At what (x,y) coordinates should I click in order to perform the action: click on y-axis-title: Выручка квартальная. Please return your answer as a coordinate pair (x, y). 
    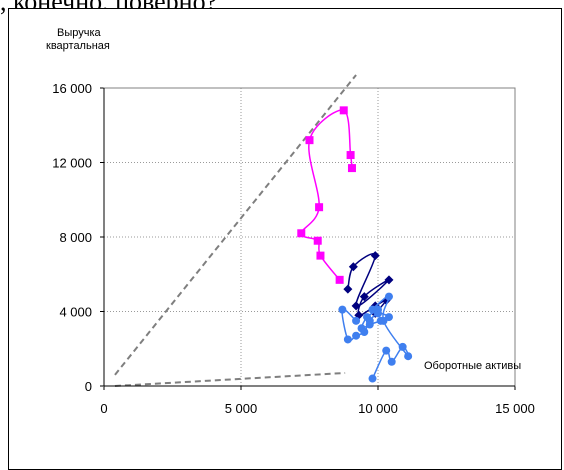
    Looking at the image, I should click on (78, 39).